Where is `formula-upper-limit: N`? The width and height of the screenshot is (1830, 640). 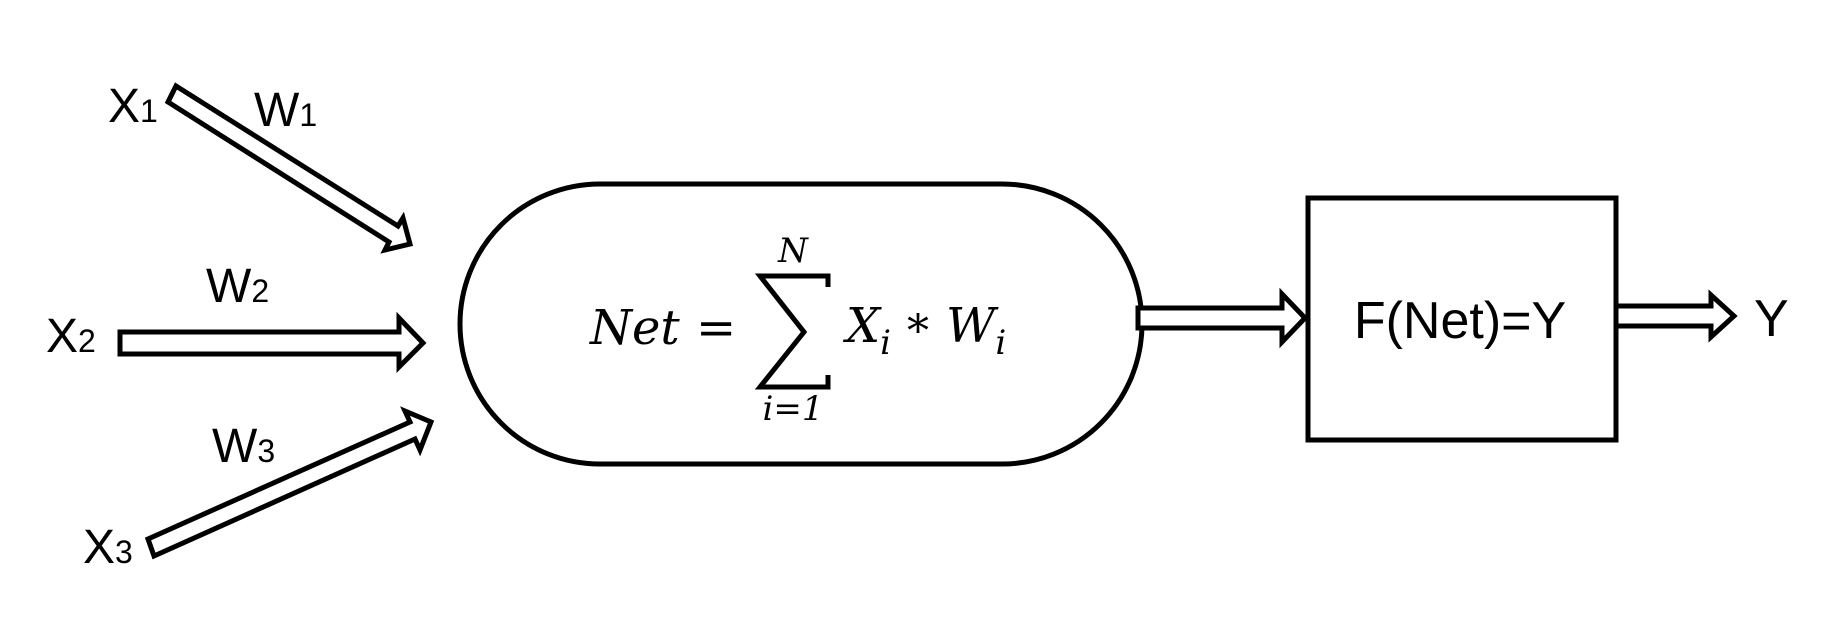 formula-upper-limit: N is located at coordinates (793, 251).